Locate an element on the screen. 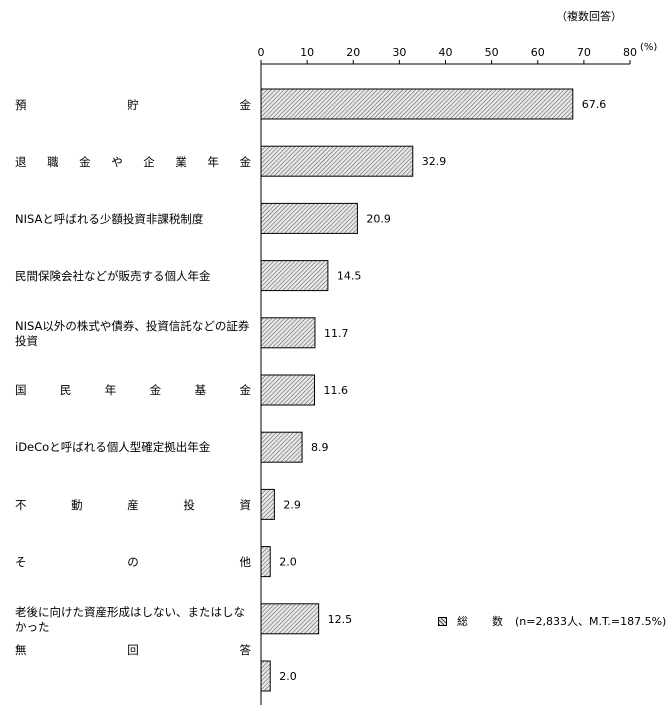 Image resolution: width=672 pixels, height=711 pixels. category-label-other: そ の 他 is located at coordinates (133, 562).